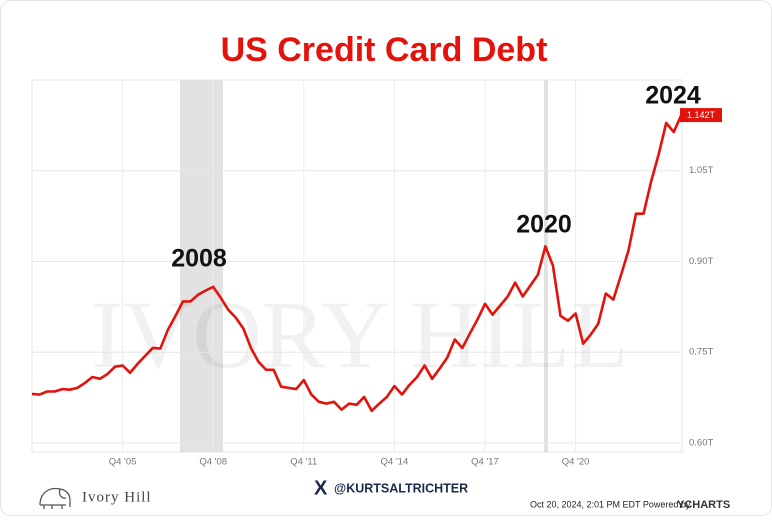  What do you see at coordinates (55, 498) in the screenshot?
I see `brand-logo` at bounding box center [55, 498].